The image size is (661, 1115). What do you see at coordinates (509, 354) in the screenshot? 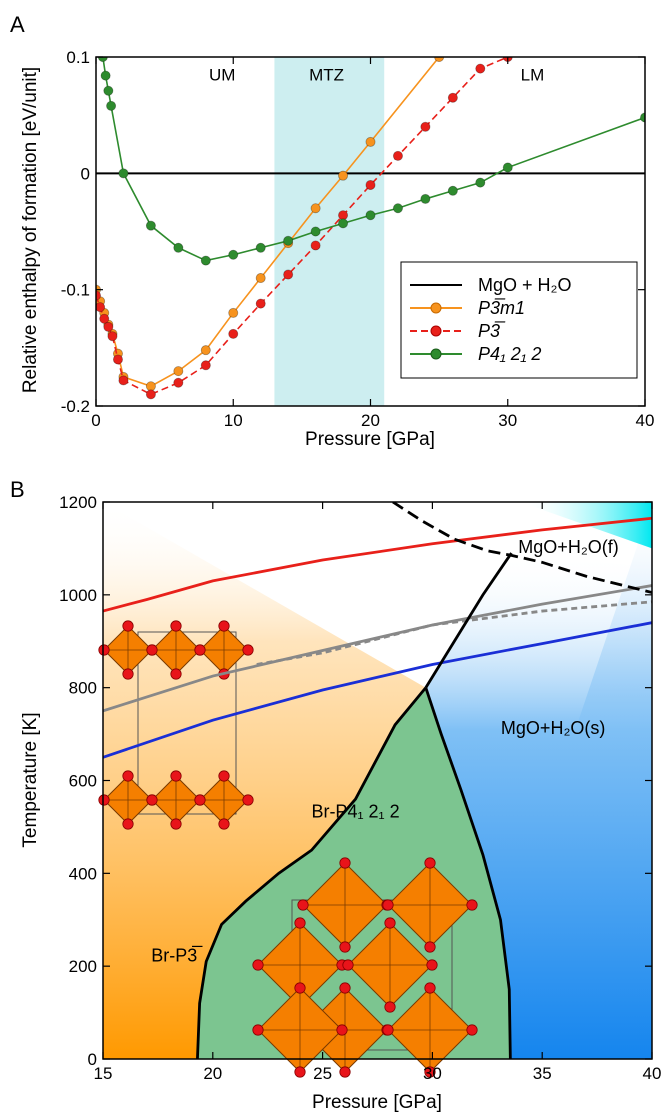
I see `legend-entry-p41212: P4₁ 2₁ 2` at bounding box center [509, 354].